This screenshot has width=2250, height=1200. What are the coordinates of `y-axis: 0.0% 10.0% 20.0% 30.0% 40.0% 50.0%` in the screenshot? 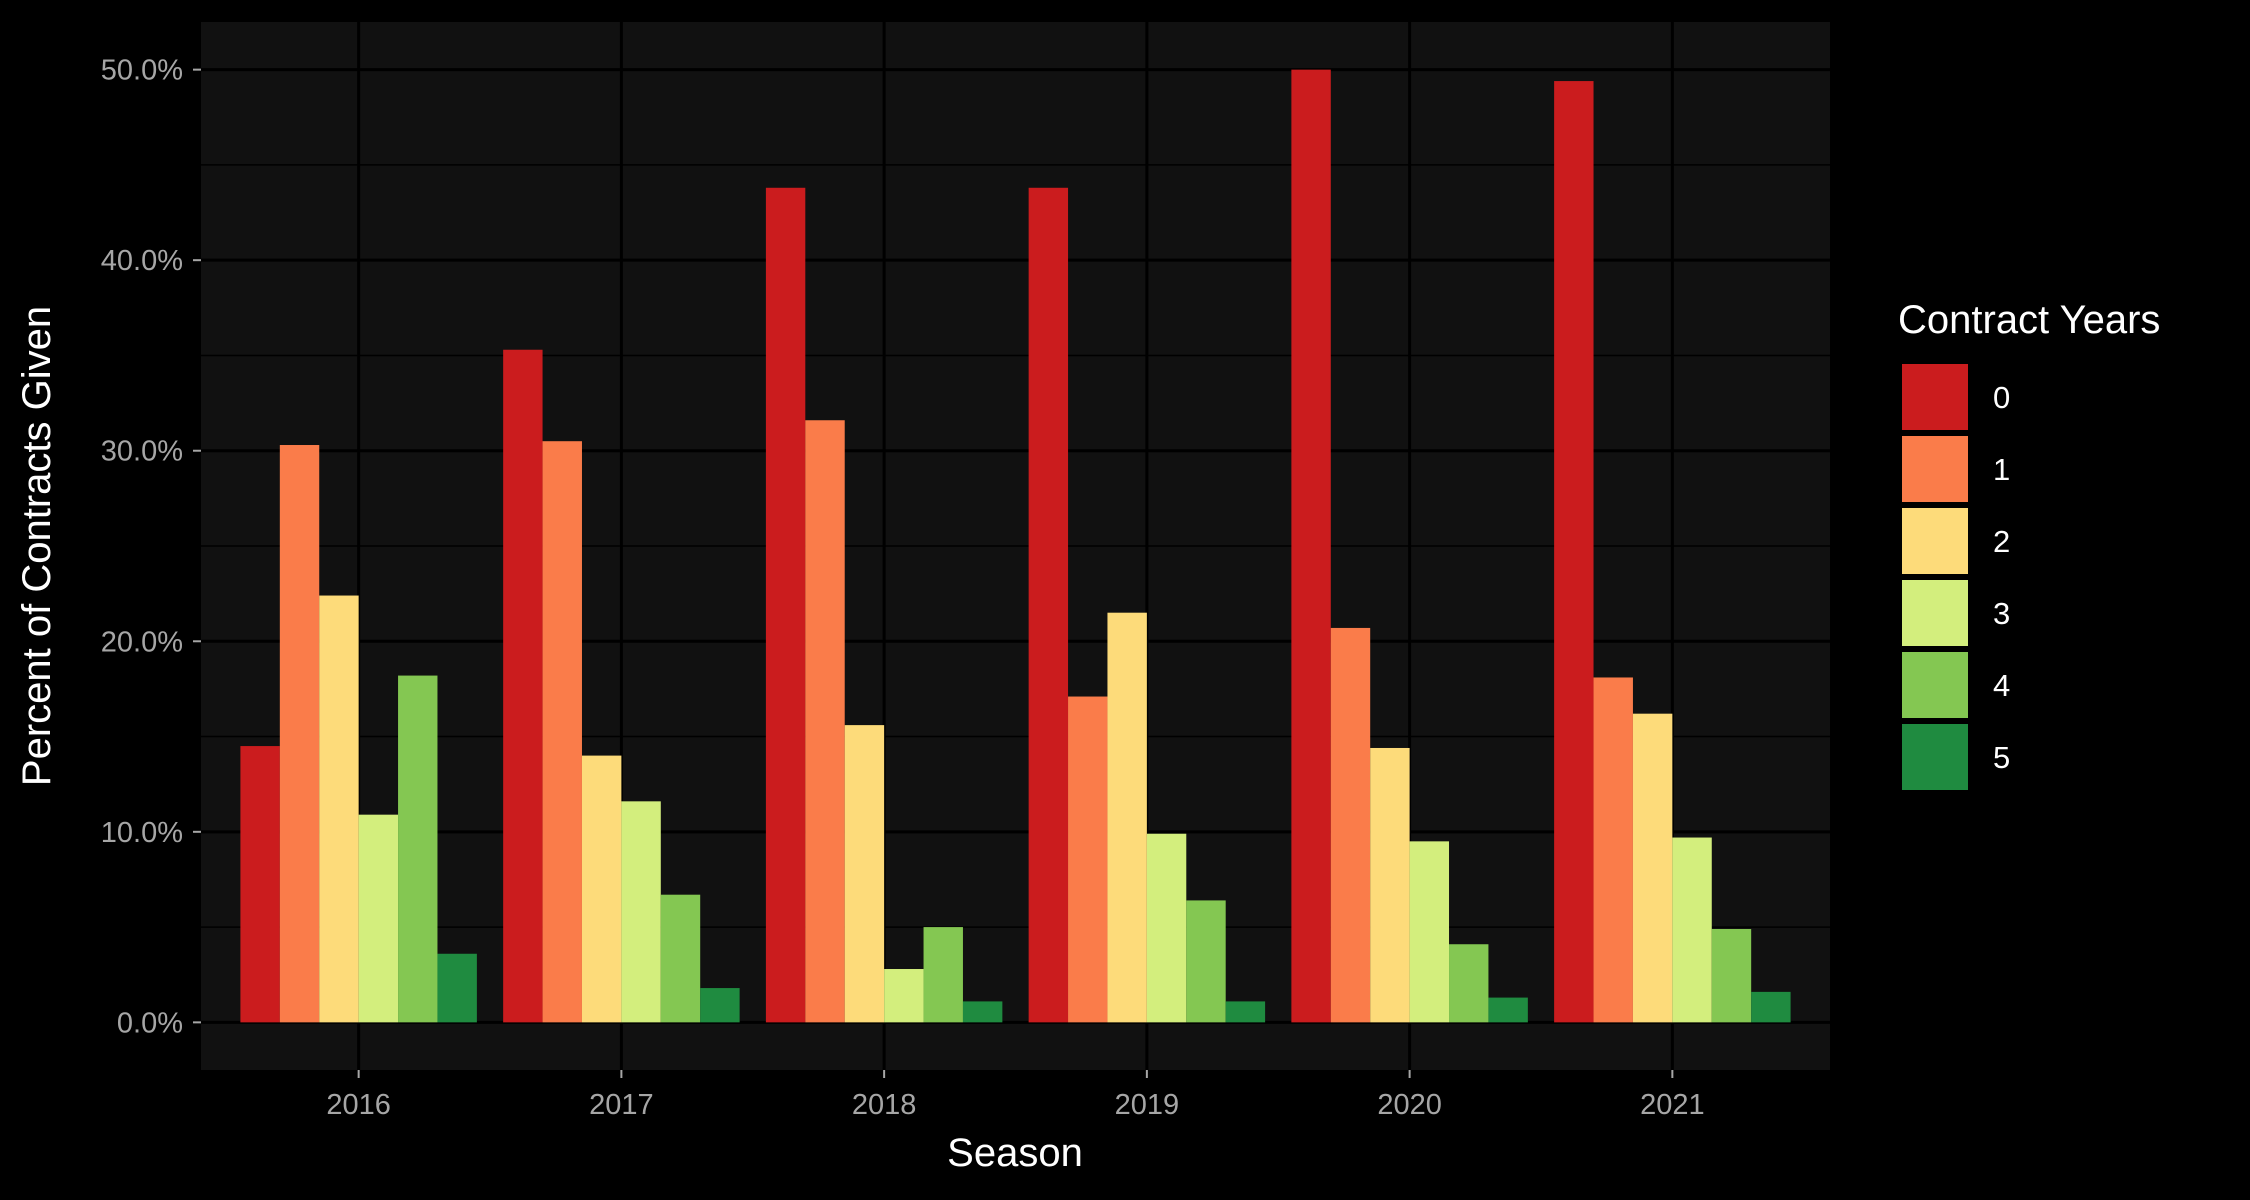 It's located at (151, 547).